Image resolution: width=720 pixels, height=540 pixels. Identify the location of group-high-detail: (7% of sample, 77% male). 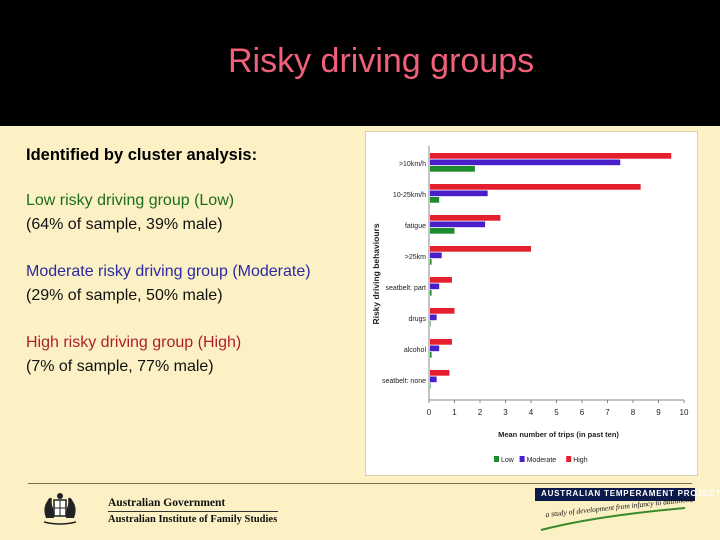
(120, 366).